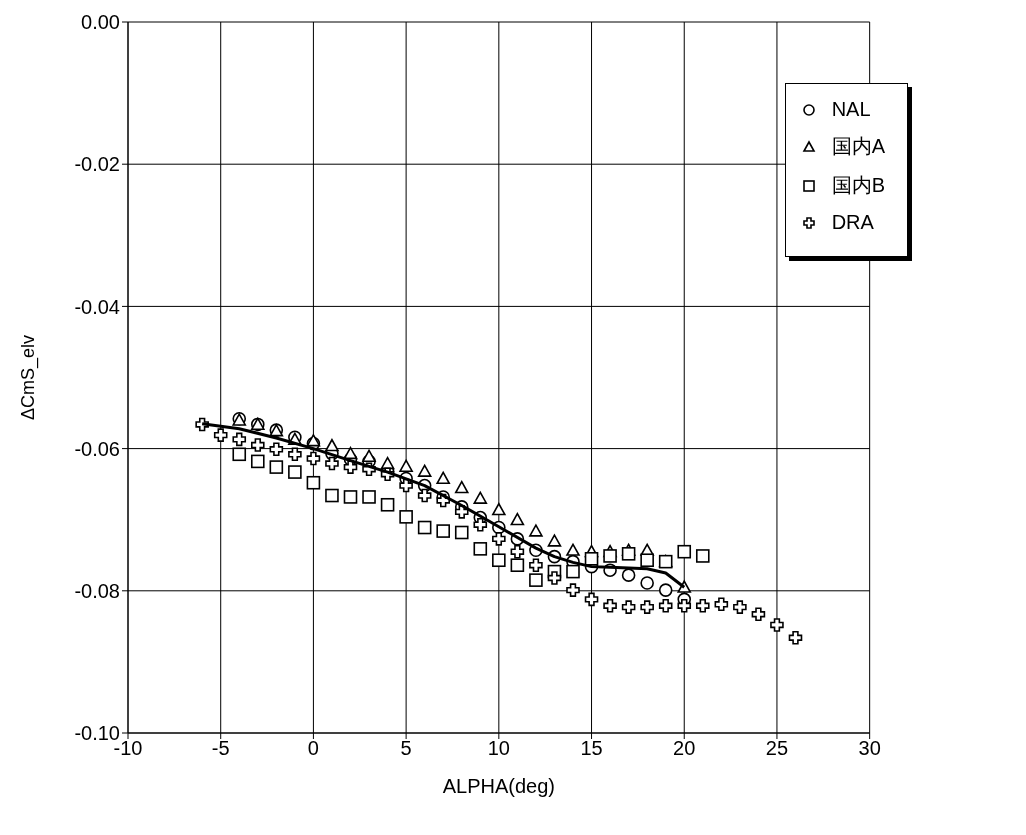 The width and height of the screenshot is (1026, 835). Describe the element at coordinates (591, 748) in the screenshot. I see `x-tick-label: 15` at that location.